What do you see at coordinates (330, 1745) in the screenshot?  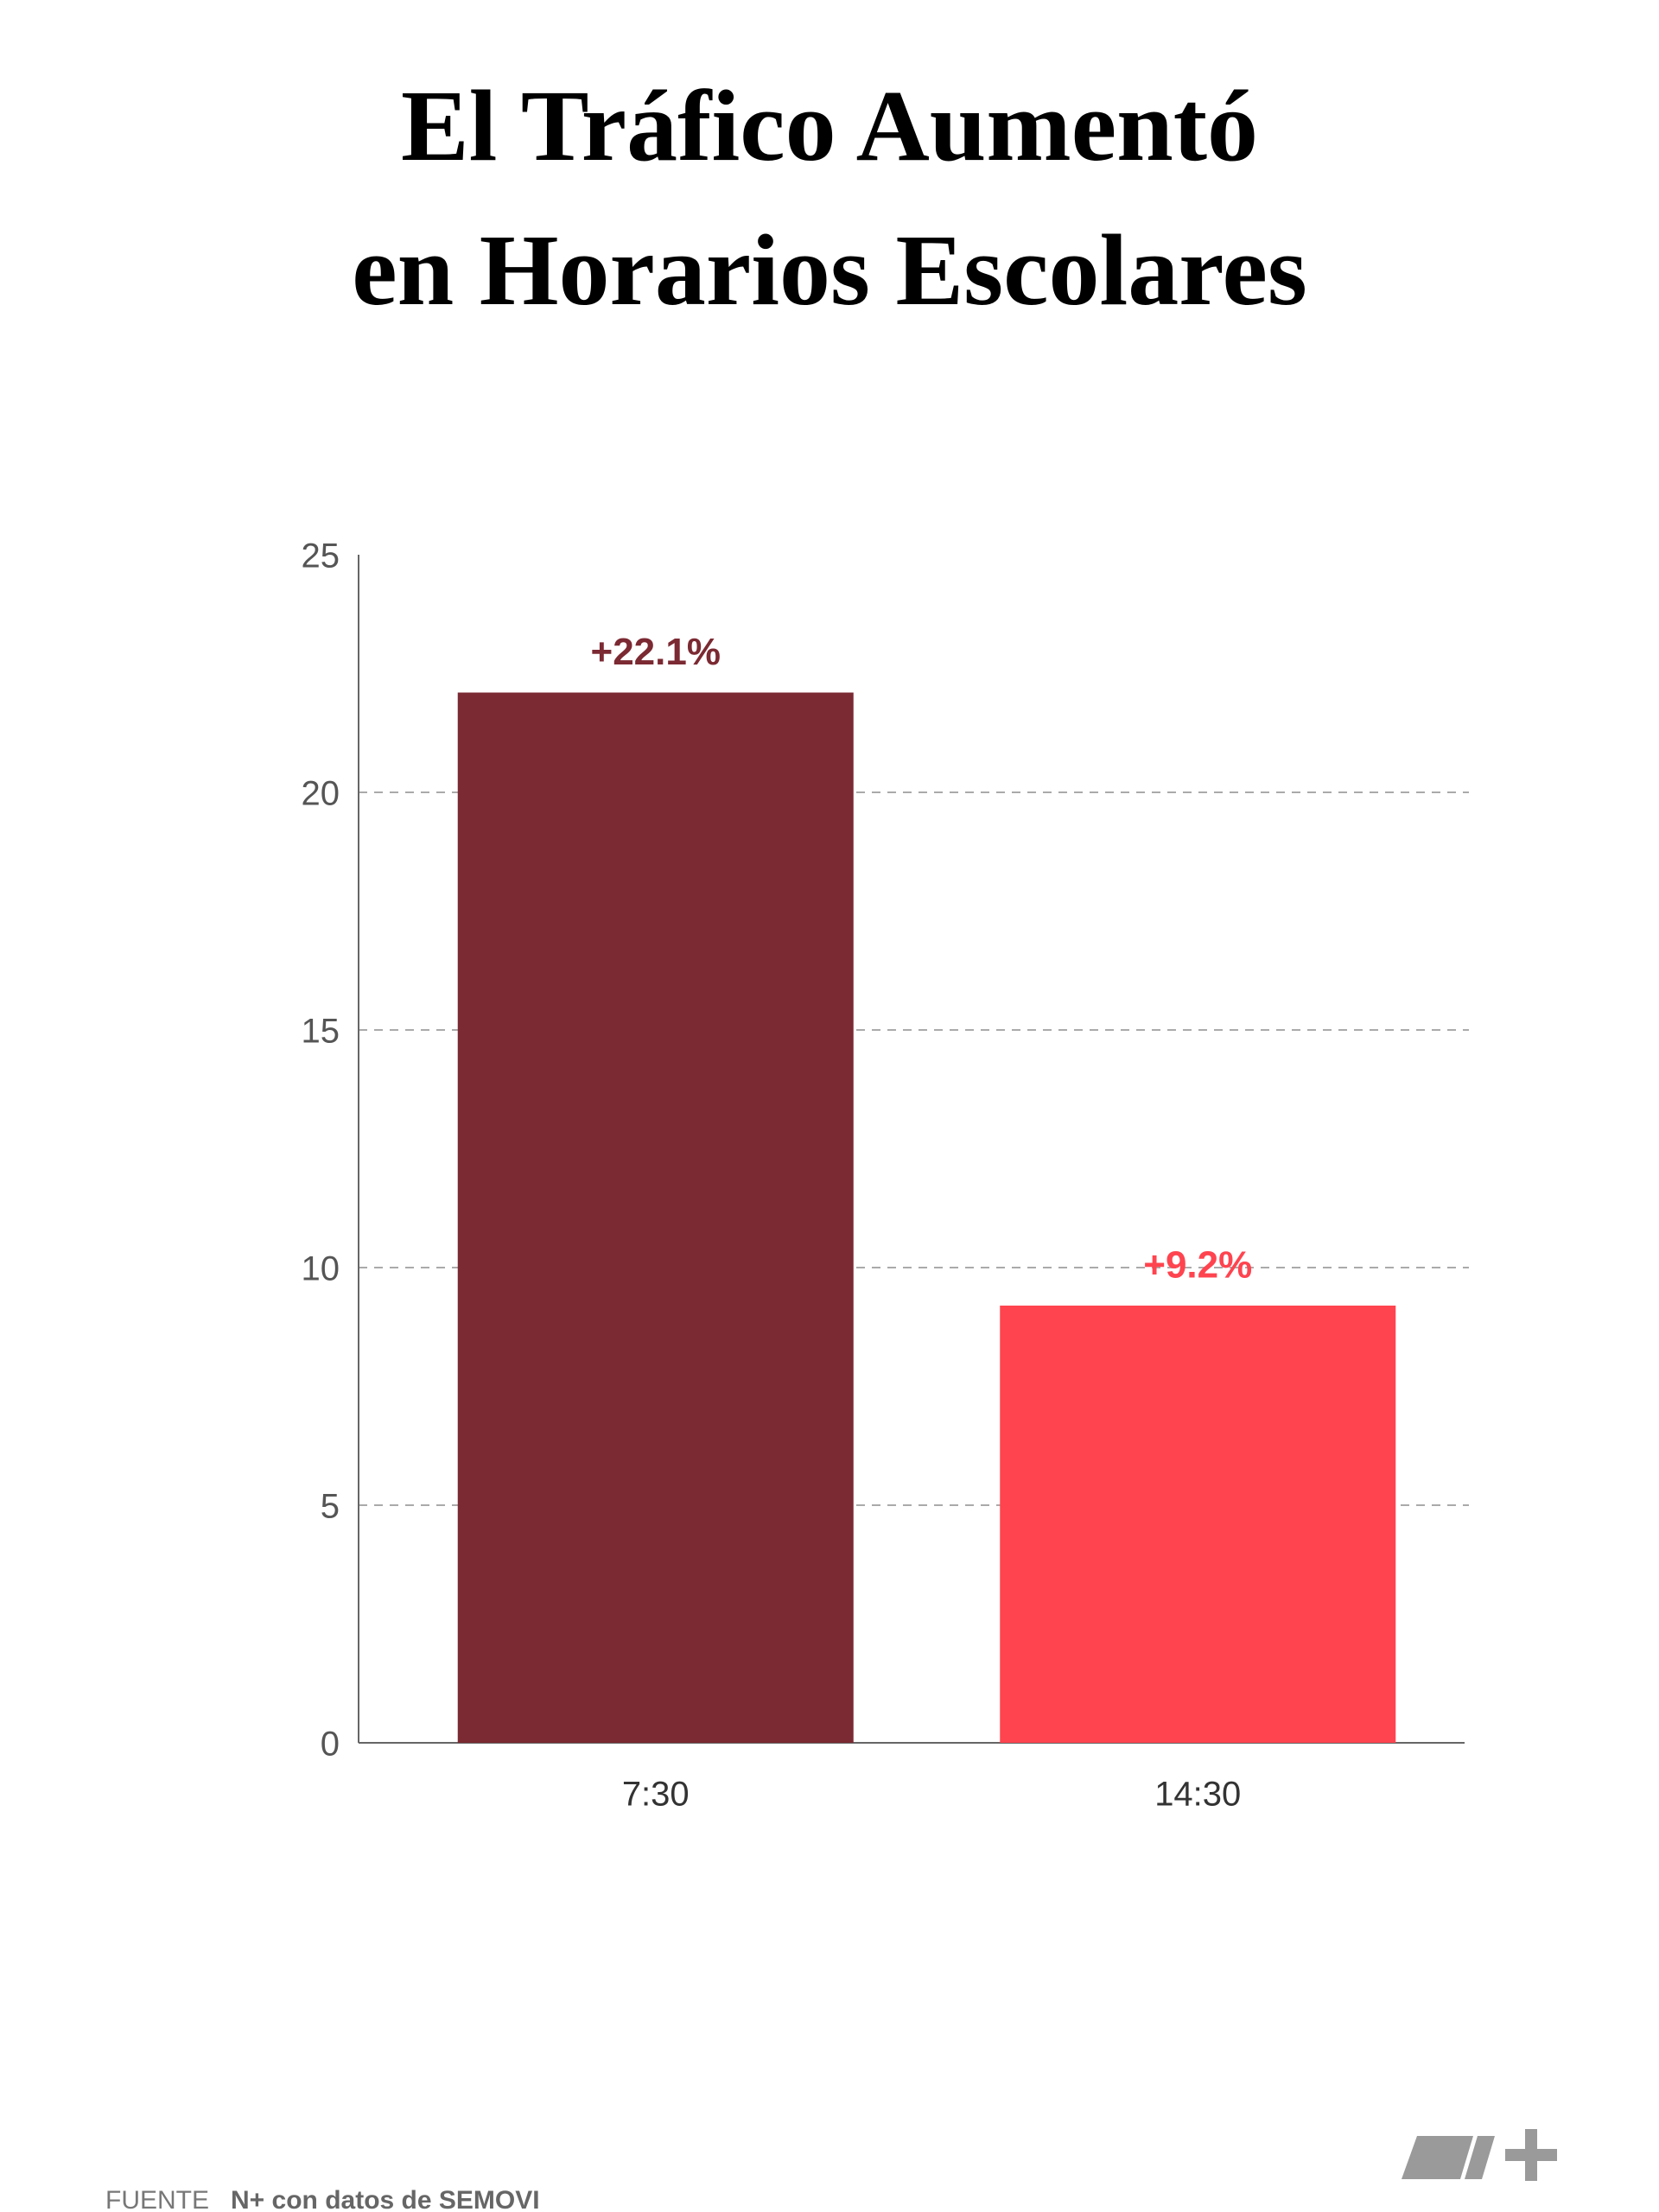 I see `y-tick-label: 0` at bounding box center [330, 1745].